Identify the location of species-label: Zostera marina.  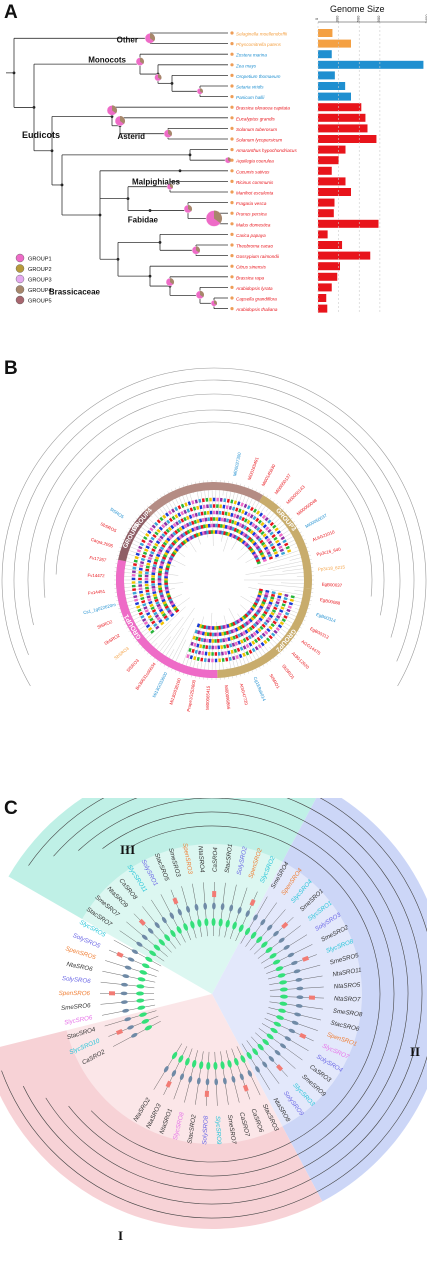
(251, 55).